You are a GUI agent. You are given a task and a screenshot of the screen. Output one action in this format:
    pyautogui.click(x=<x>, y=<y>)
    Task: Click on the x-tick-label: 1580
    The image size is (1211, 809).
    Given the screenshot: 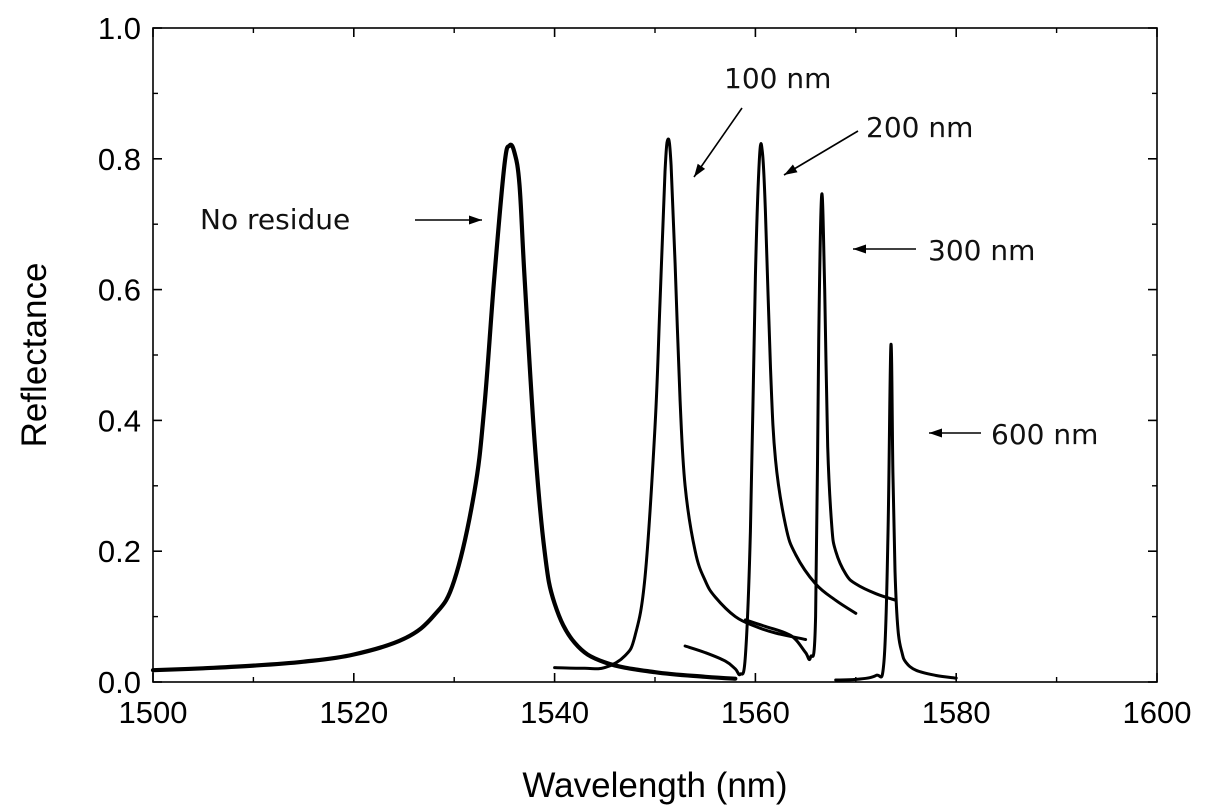 What is the action you would take?
    pyautogui.click(x=956, y=712)
    